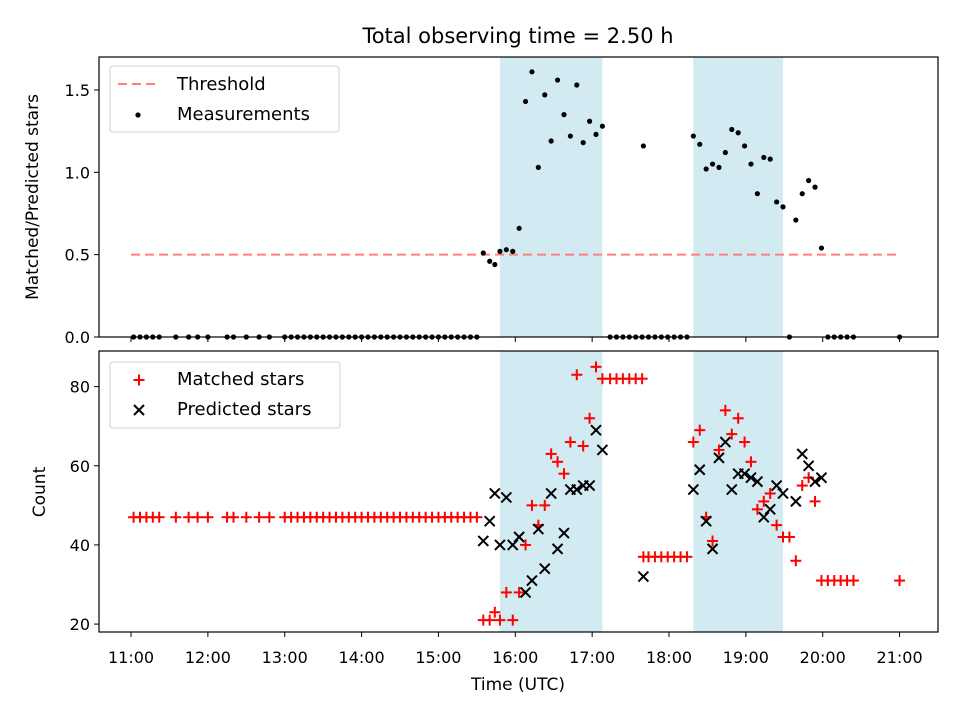 This screenshot has width=960, height=720. I want to click on x-tick-label: 15:00, so click(438, 657).